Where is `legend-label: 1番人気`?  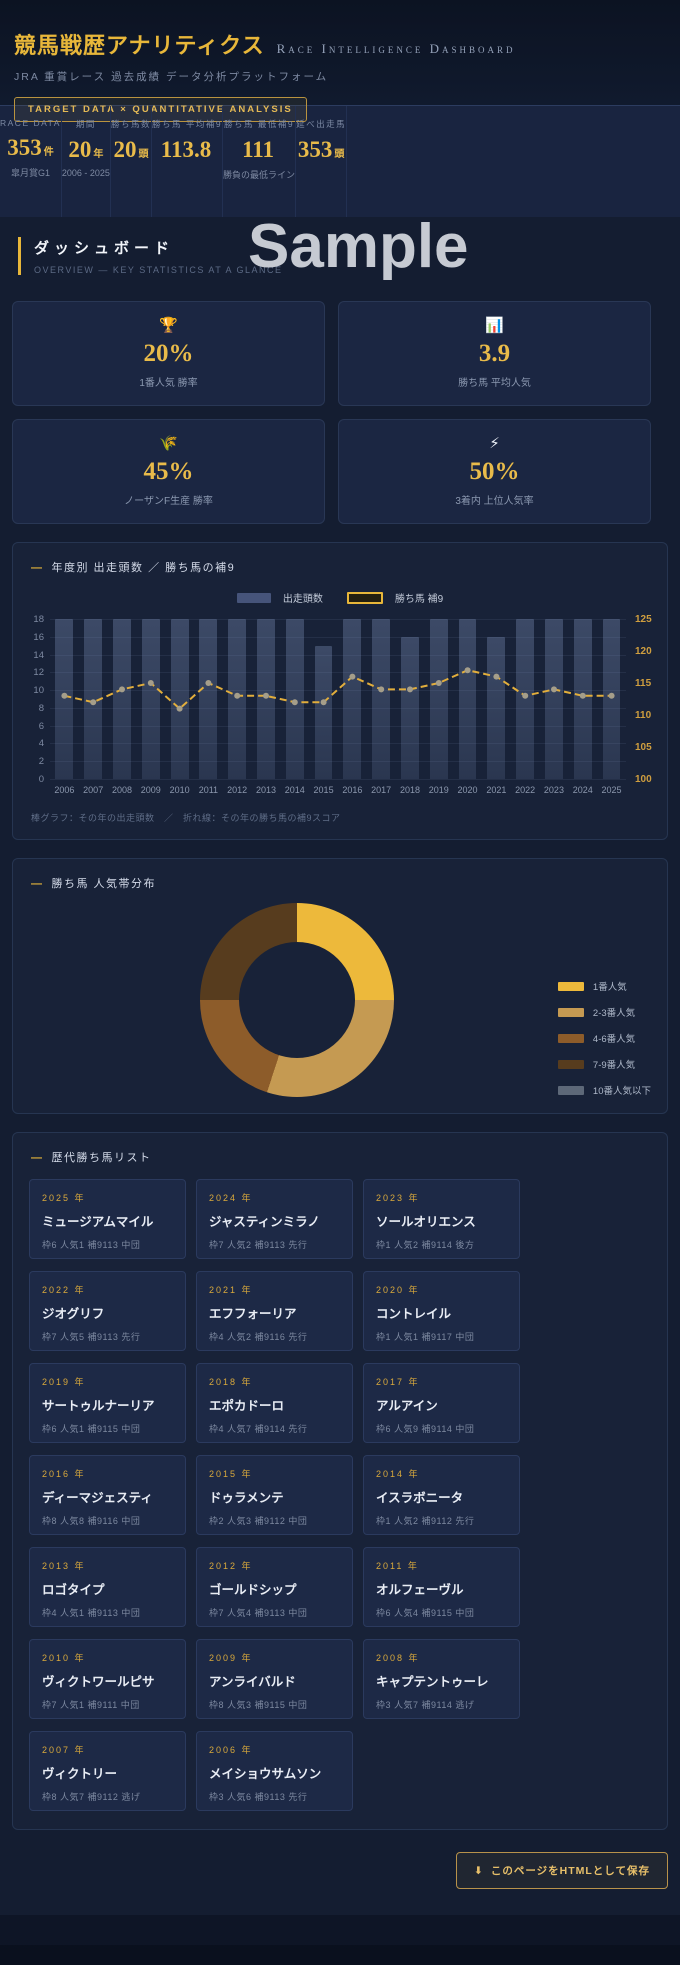 legend-label: 1番人気 is located at coordinates (609, 987).